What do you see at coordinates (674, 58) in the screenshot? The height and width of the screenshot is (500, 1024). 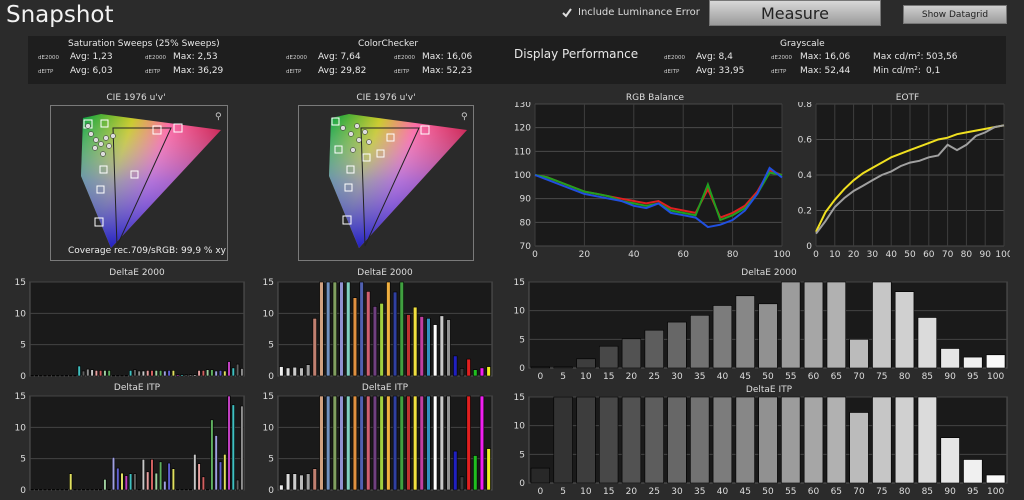 I see `grayscale-de2000-label: dE2000` at bounding box center [674, 58].